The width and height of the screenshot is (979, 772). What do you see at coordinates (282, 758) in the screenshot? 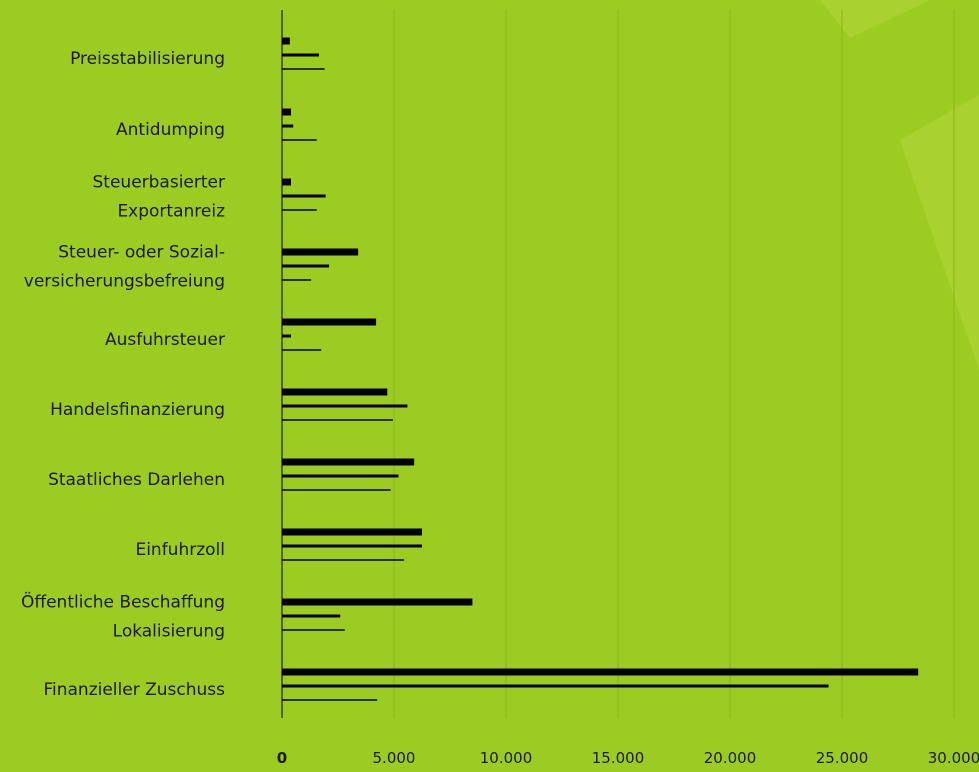
I see `x-tick-label: 0` at bounding box center [282, 758].